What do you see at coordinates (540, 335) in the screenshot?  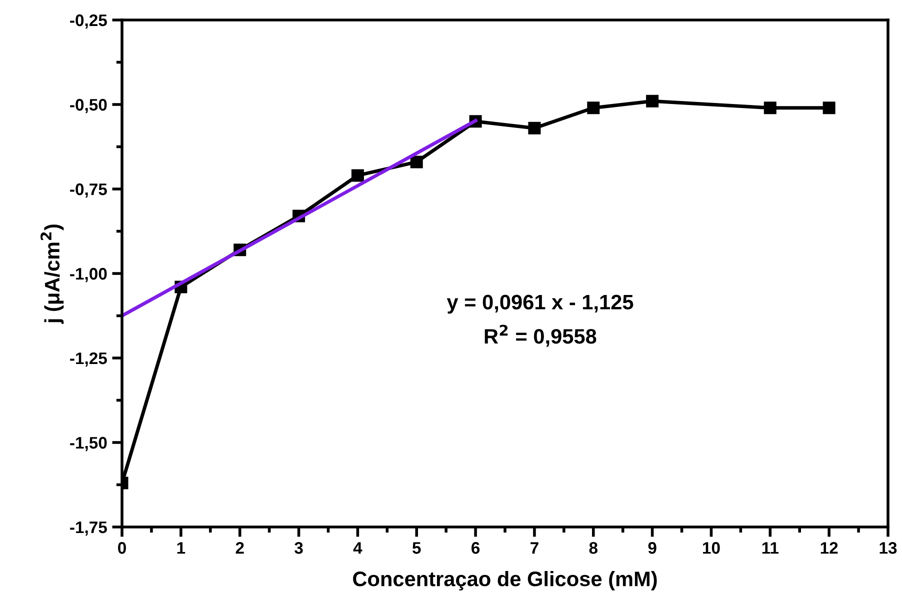 I see `annotation: R$^{2}$ = 0,9558` at bounding box center [540, 335].